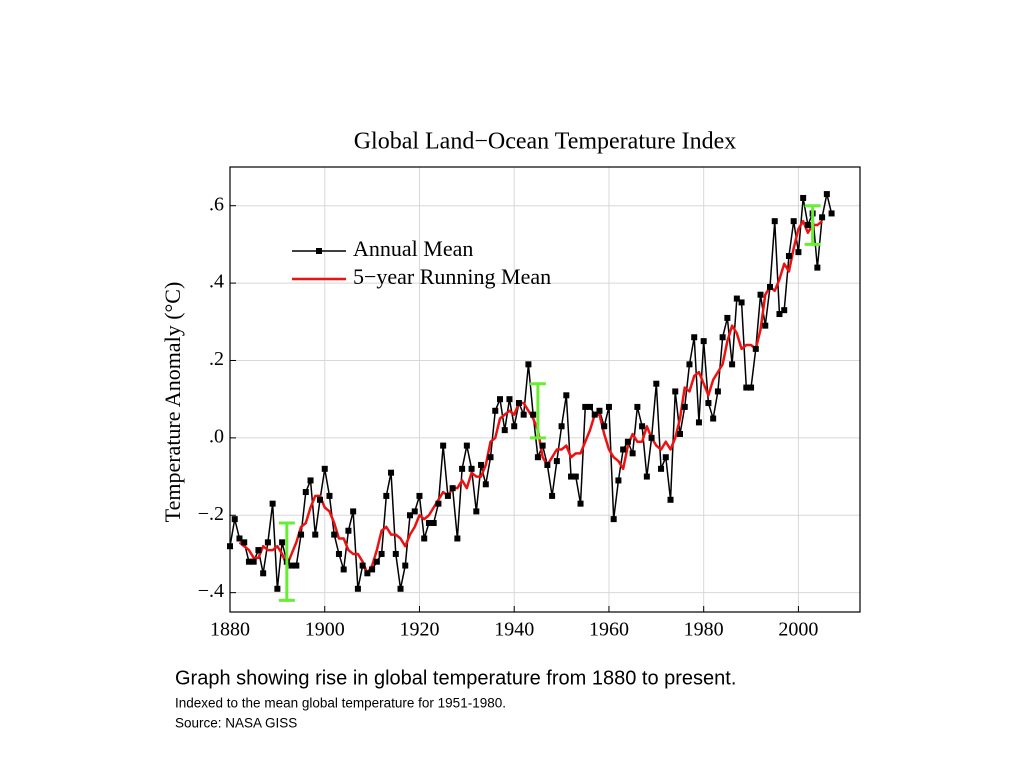 The image size is (1024, 768). I want to click on y-tick-label: .0, so click(216, 436).